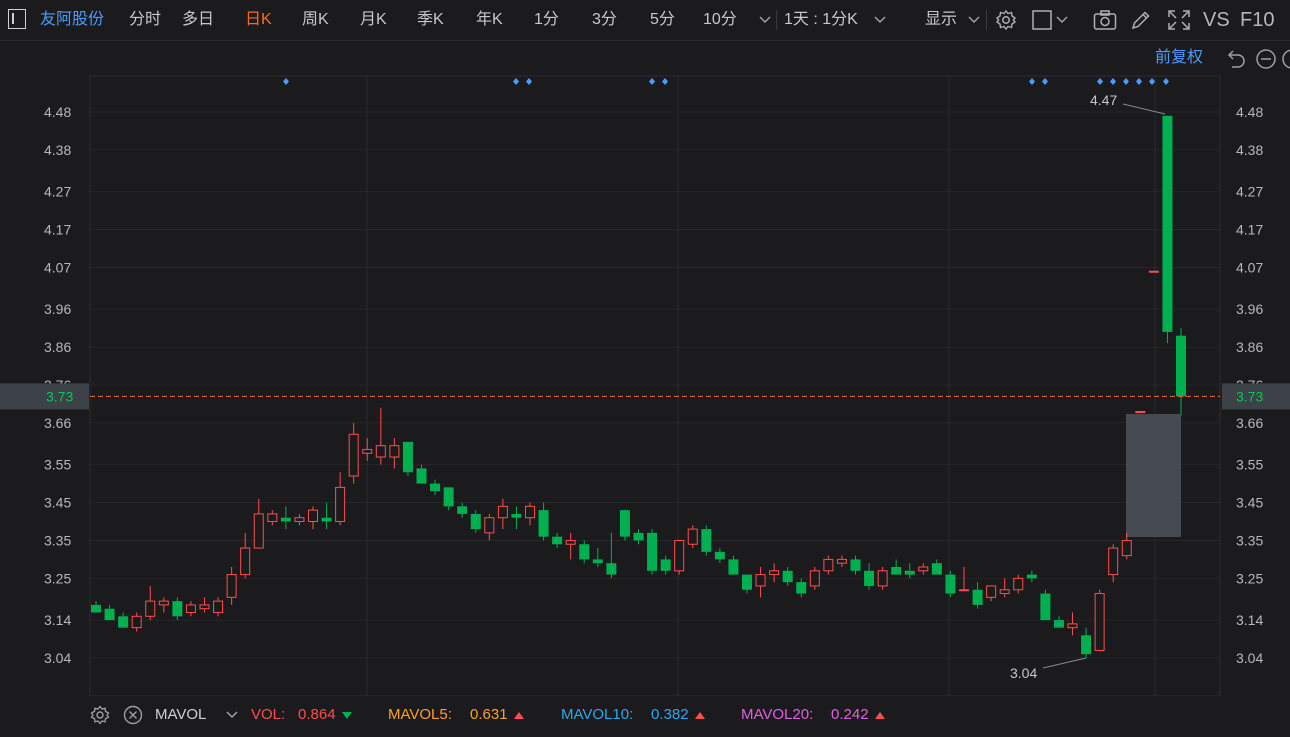 The height and width of the screenshot is (737, 1290). What do you see at coordinates (1216, 20) in the screenshot?
I see `vs-compare-button: VS` at bounding box center [1216, 20].